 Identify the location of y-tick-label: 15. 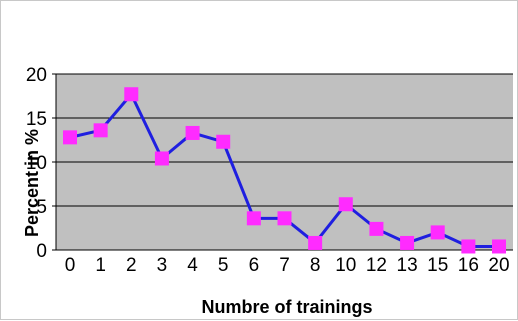
(36, 119).